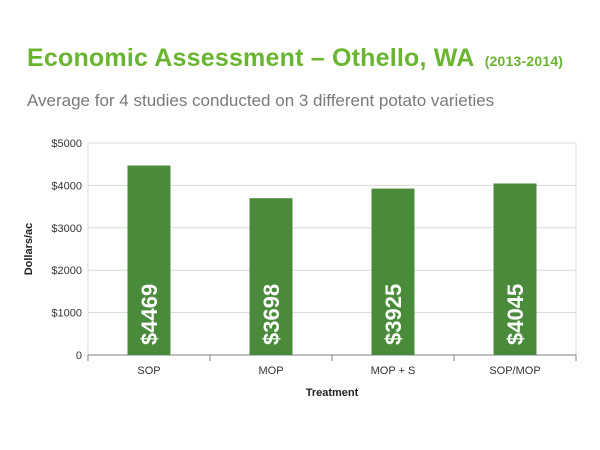 This screenshot has width=600, height=450. Describe the element at coordinates (66, 271) in the screenshot. I see `y-tick-label: $2000` at that location.